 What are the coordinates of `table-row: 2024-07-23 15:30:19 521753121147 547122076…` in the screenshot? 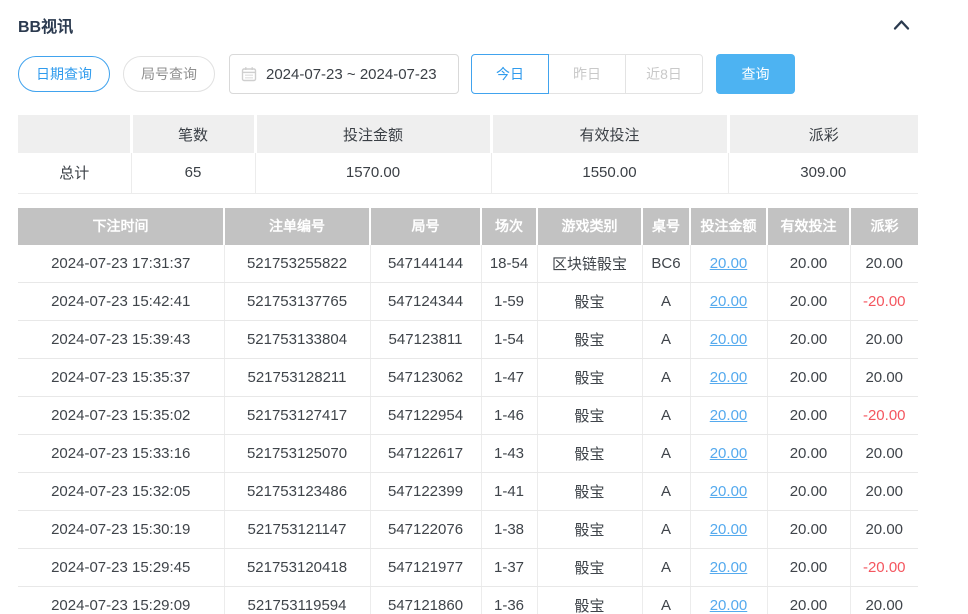 It's located at (468, 529).